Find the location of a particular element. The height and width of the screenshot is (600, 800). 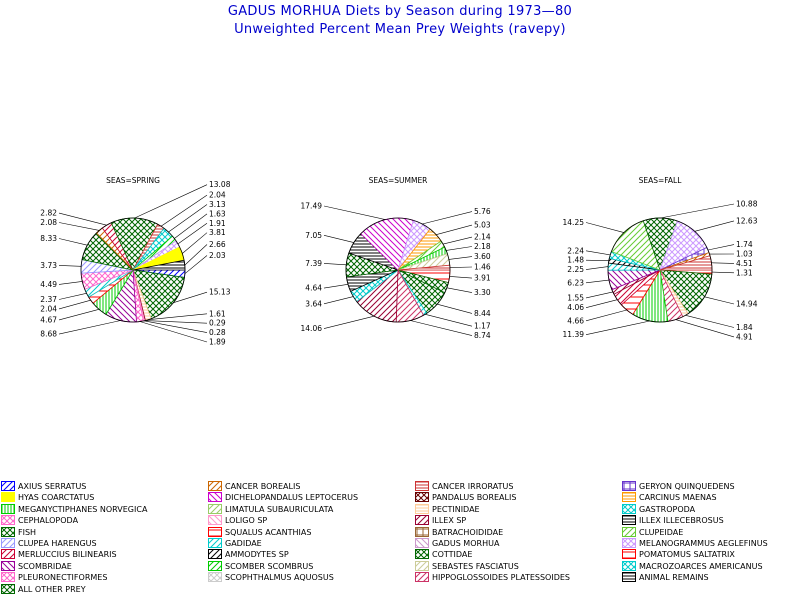

legend-label: ALL OTHER PREY is located at coordinates (52, 589).